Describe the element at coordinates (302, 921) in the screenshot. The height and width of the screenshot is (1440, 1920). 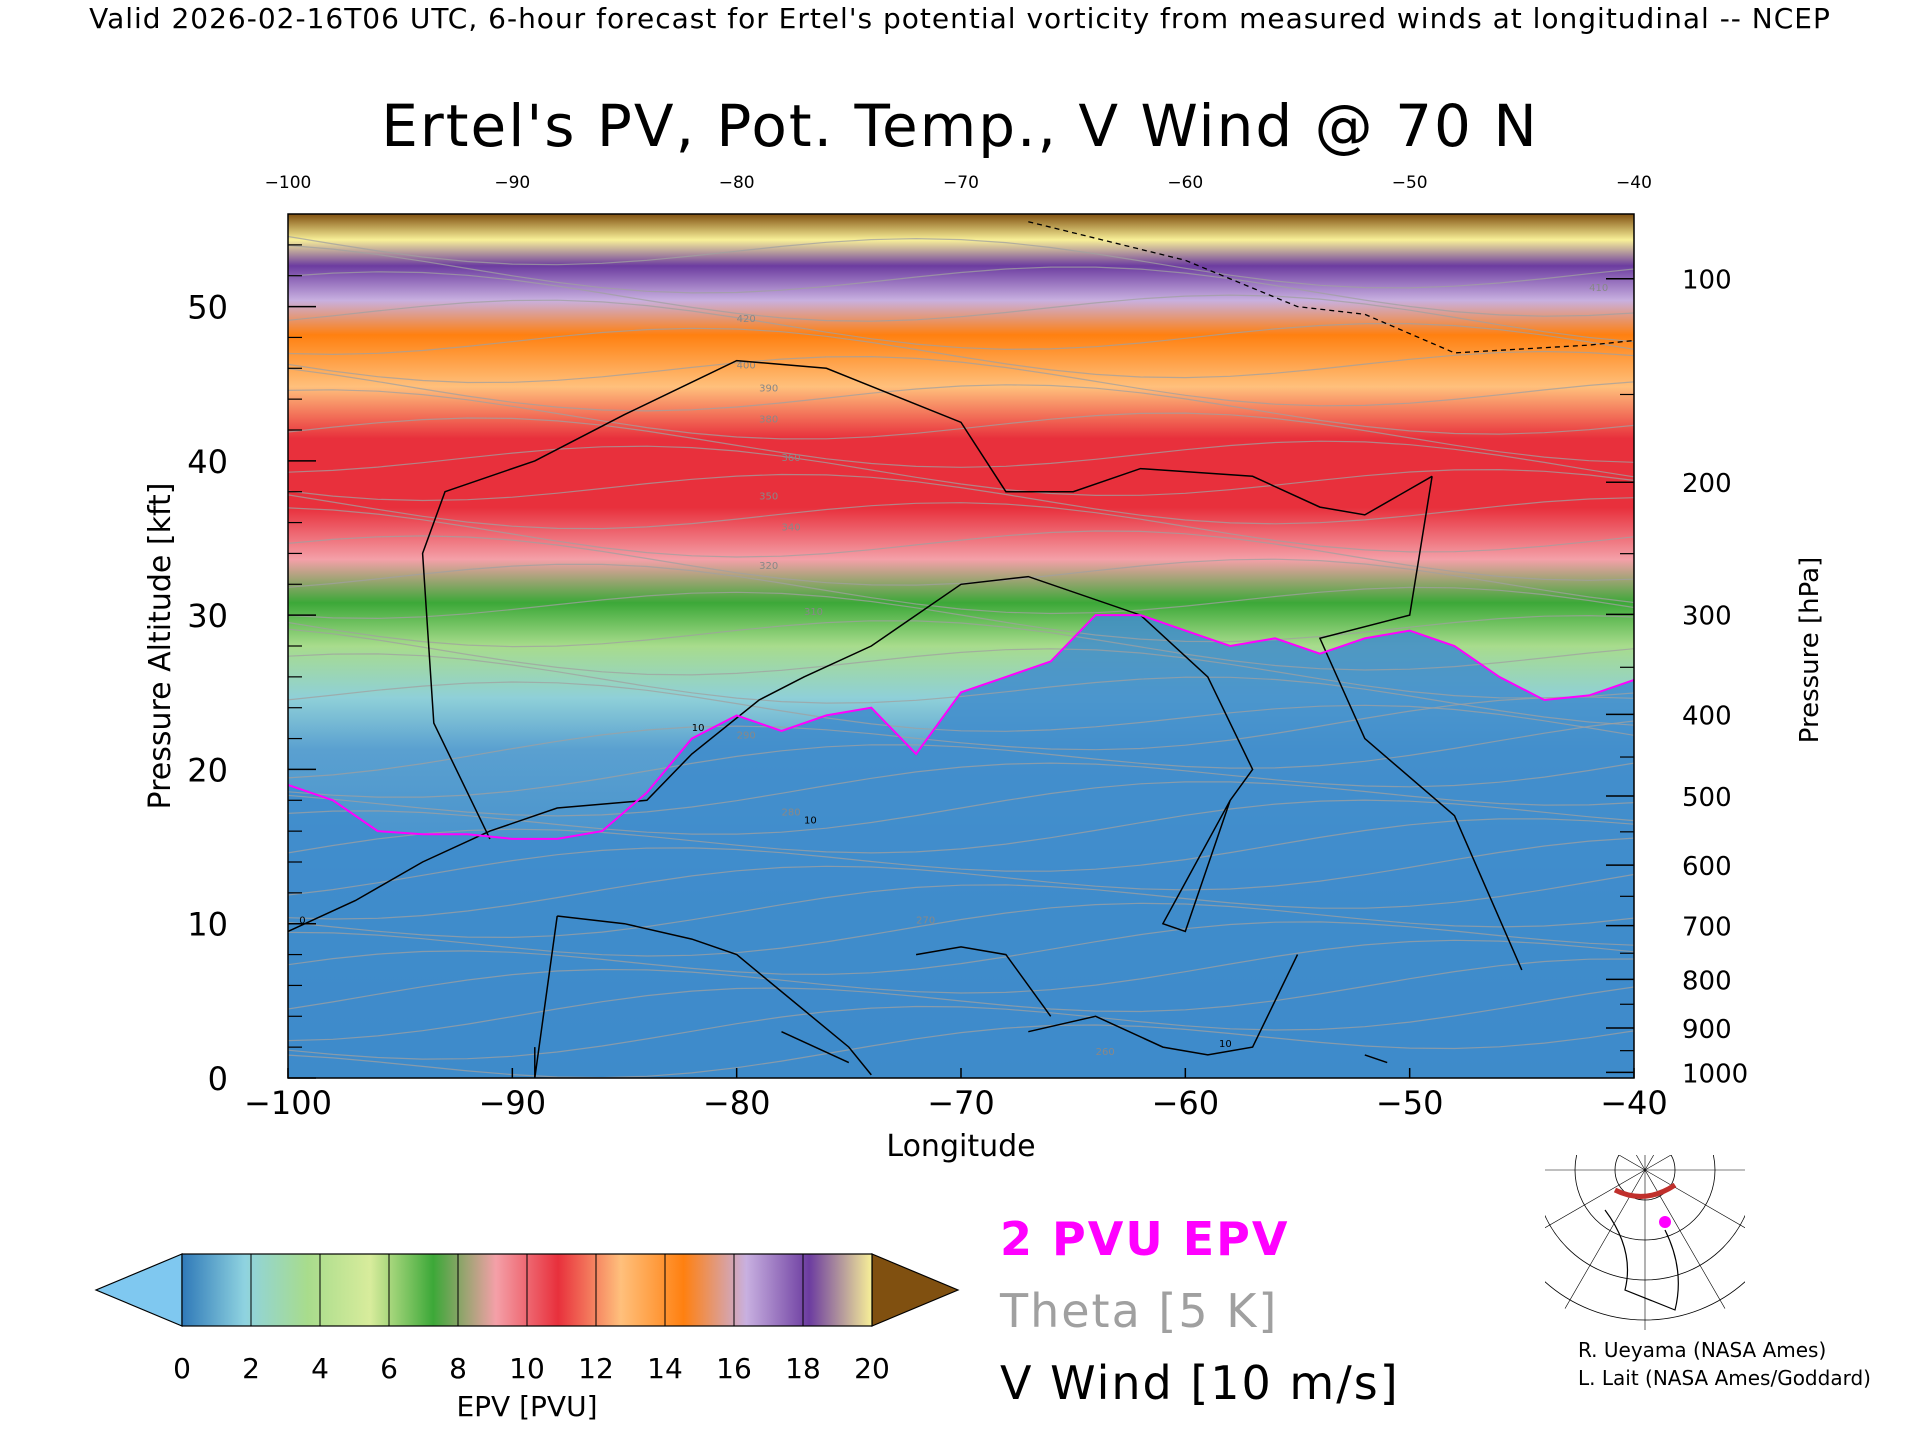
I see `v-wind-label: 0` at that location.